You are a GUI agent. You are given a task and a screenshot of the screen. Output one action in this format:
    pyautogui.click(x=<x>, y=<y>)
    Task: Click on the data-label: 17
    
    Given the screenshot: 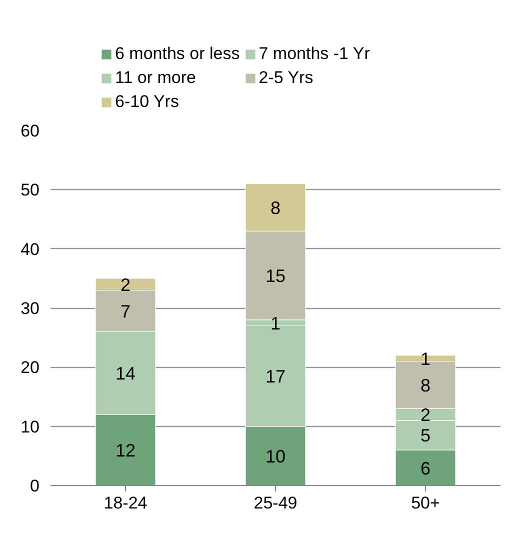 What is the action you would take?
    pyautogui.click(x=275, y=376)
    